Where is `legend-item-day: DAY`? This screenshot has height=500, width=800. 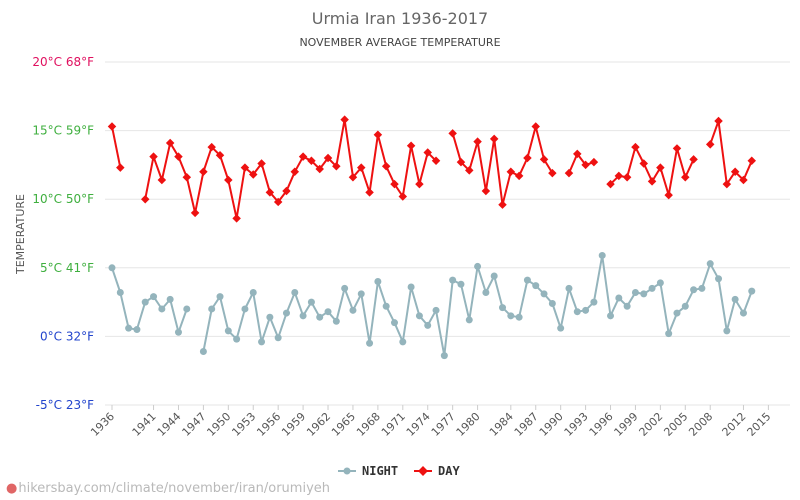
legend-item-day: DAY is located at coordinates (437, 471).